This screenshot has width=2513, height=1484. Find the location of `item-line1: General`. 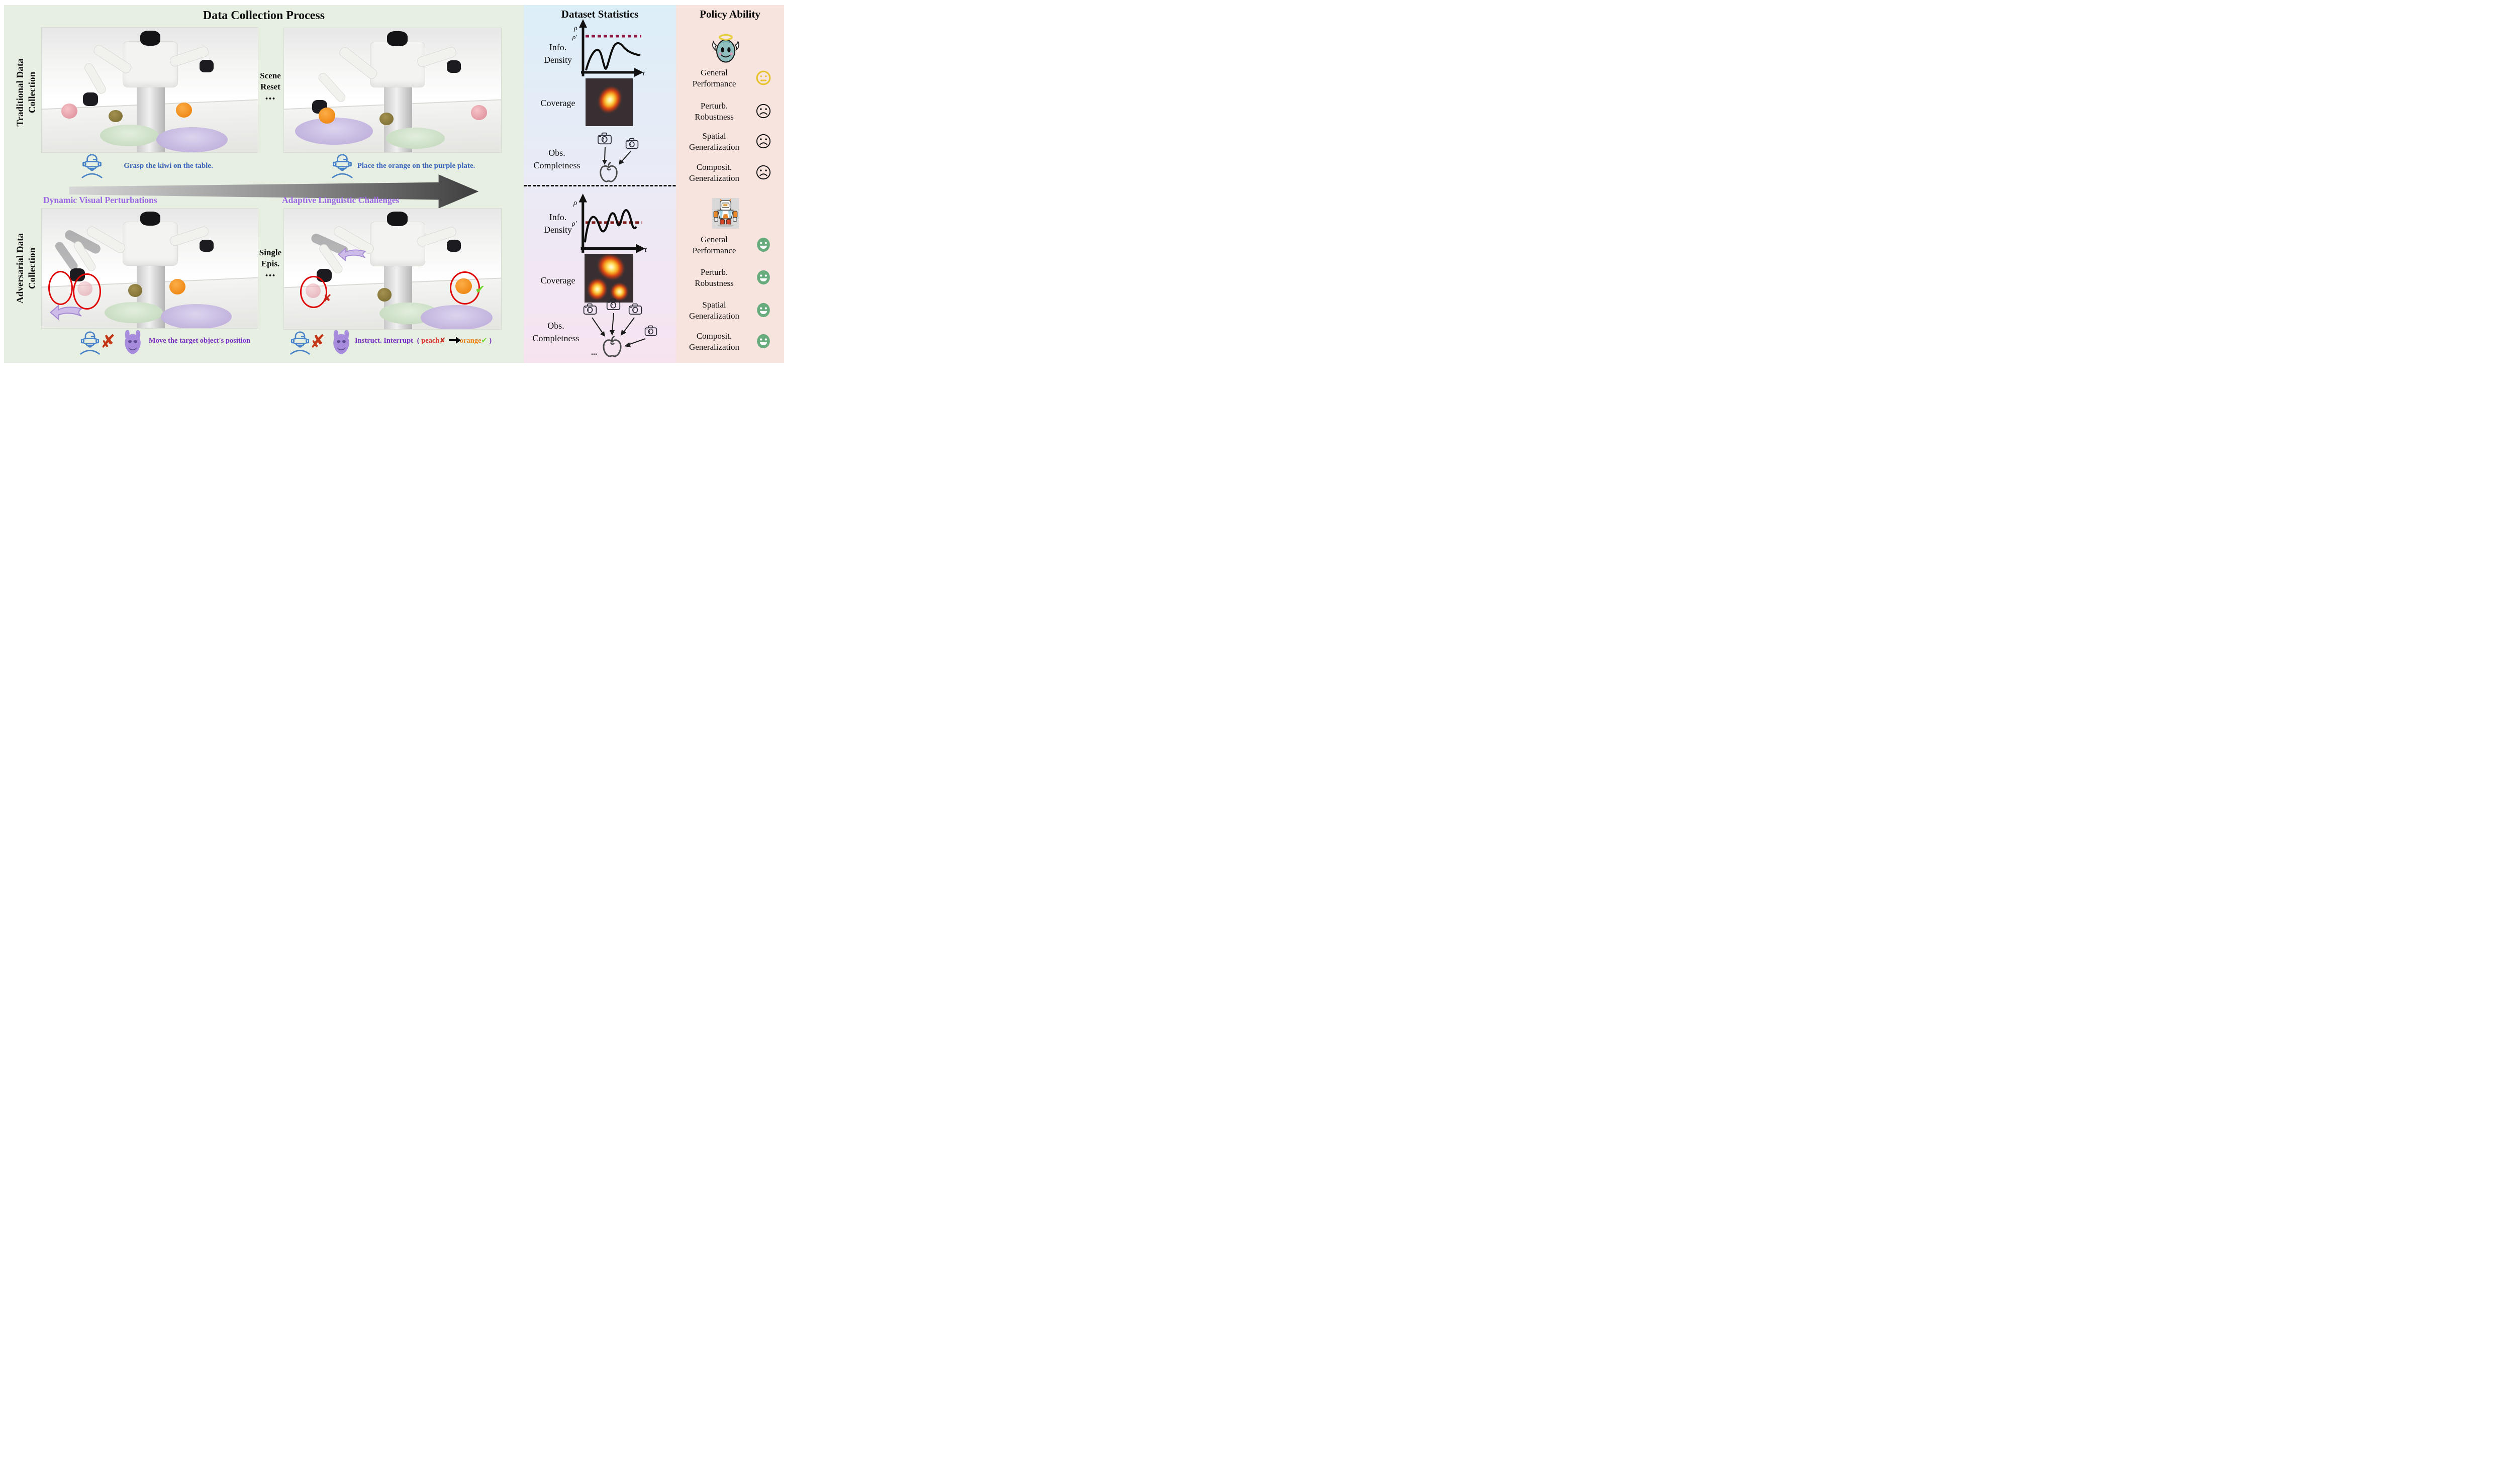

item-line1: General is located at coordinates (715, 73).